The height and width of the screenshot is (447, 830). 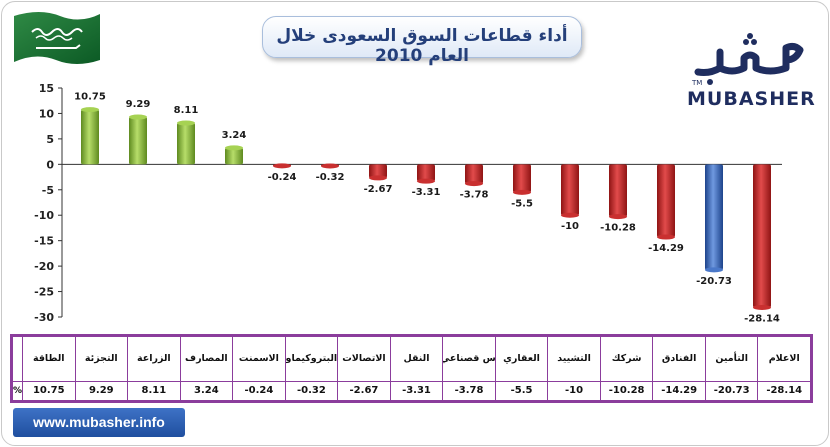 I want to click on logo-tm: TM, so click(x=697, y=83).